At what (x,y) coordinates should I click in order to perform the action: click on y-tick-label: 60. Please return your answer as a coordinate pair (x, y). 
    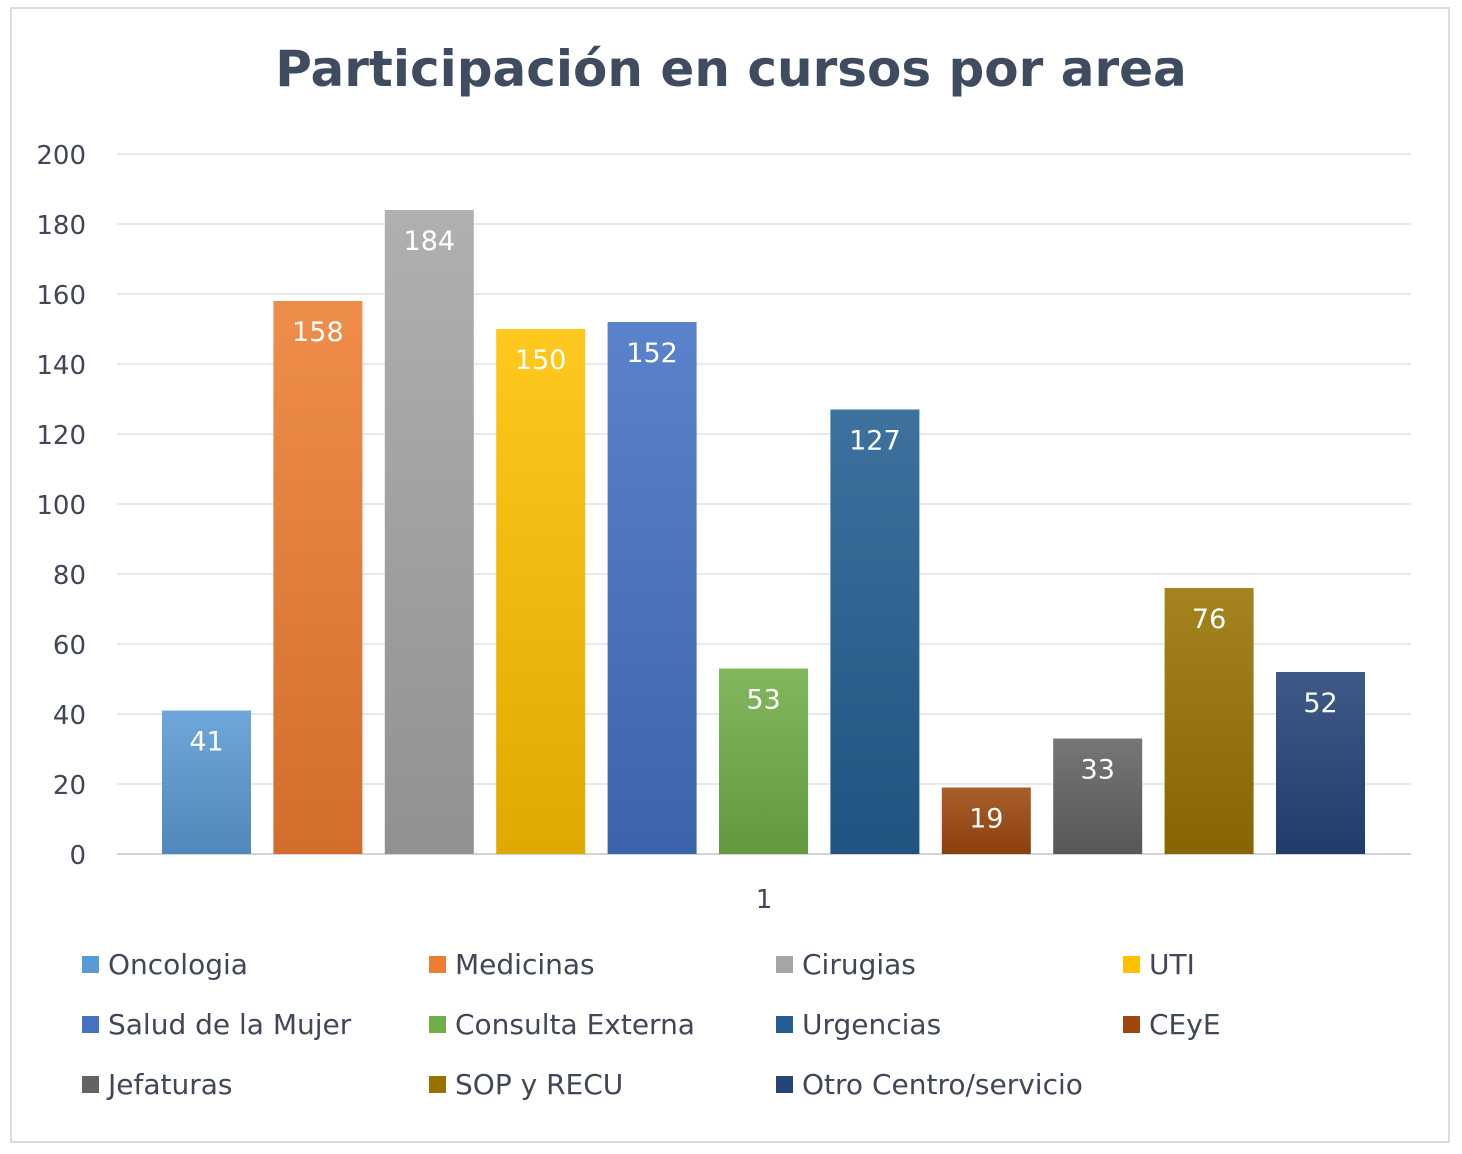
    Looking at the image, I should click on (69, 646).